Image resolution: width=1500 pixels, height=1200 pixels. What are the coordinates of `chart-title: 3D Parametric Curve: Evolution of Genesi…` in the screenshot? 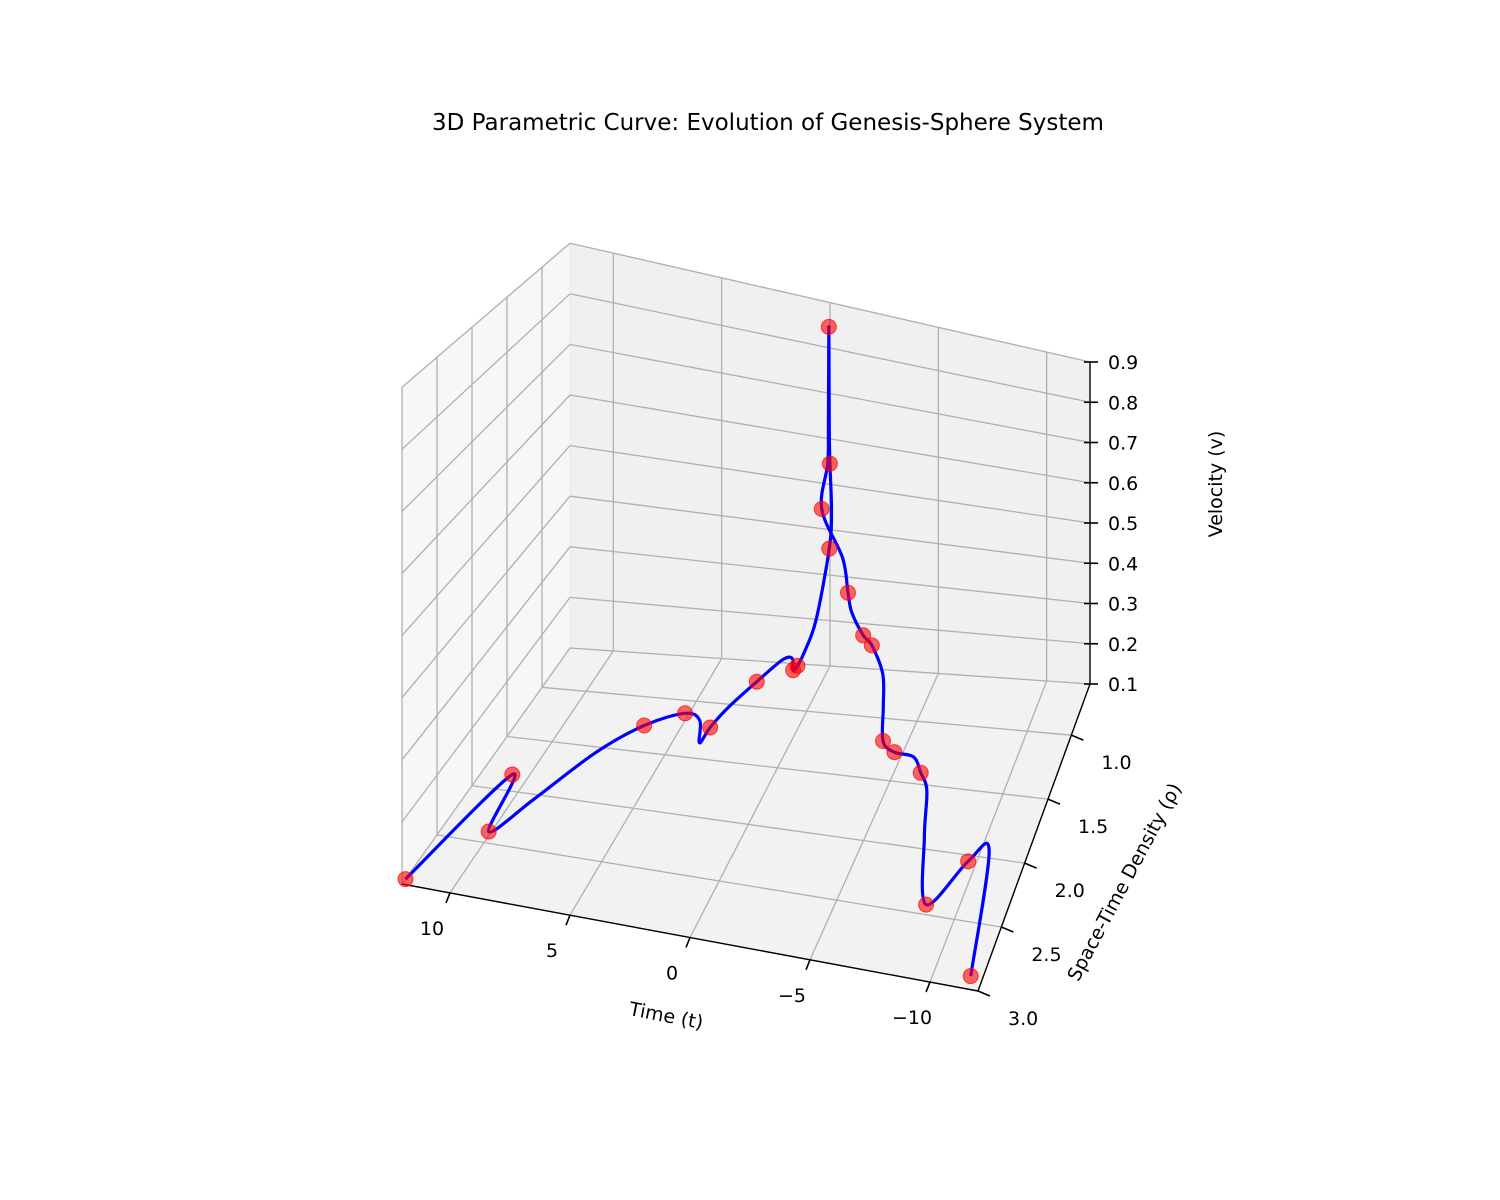 It's located at (768, 123).